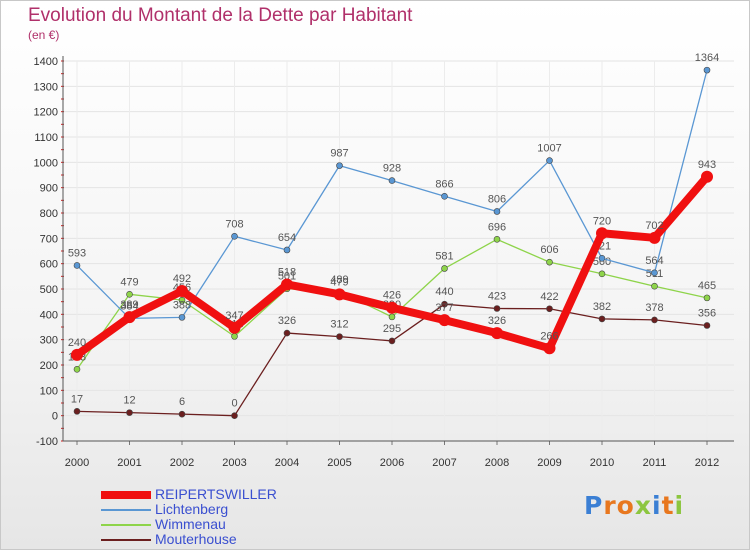  I want to click on data-label-wimmenau: 479, so click(129, 282).